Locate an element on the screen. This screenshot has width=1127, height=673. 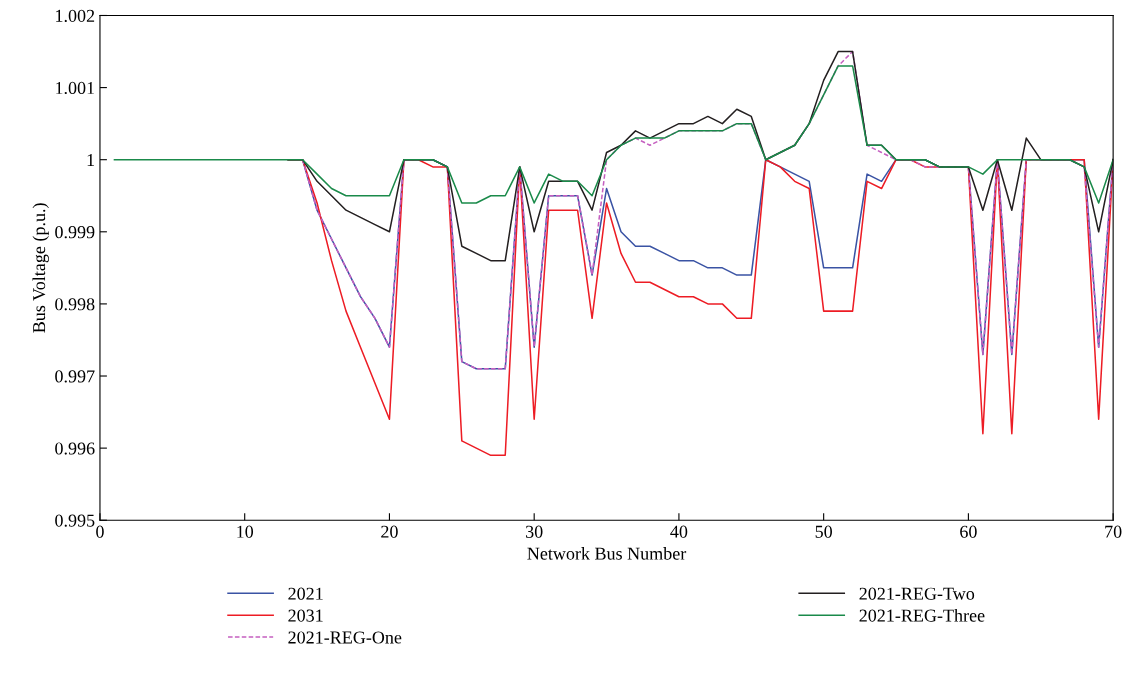
y-tick-label: 0.996 is located at coordinates (75, 448).